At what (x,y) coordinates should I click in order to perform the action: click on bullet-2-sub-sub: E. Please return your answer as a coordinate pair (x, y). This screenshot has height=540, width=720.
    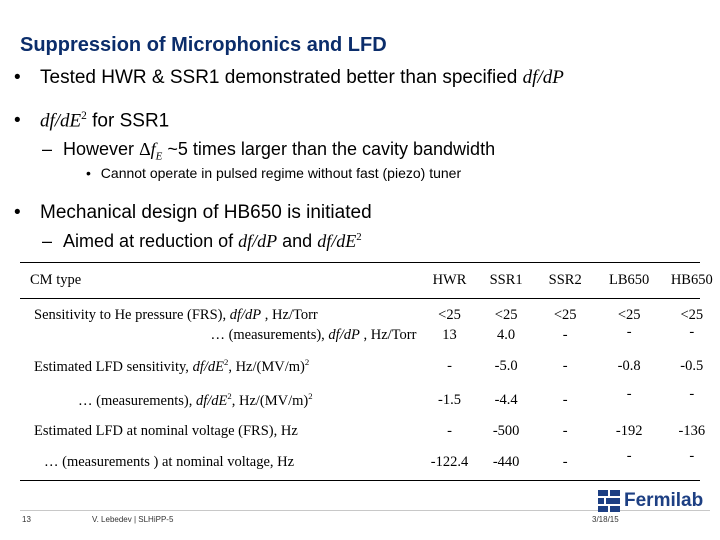
    Looking at the image, I should click on (159, 156).